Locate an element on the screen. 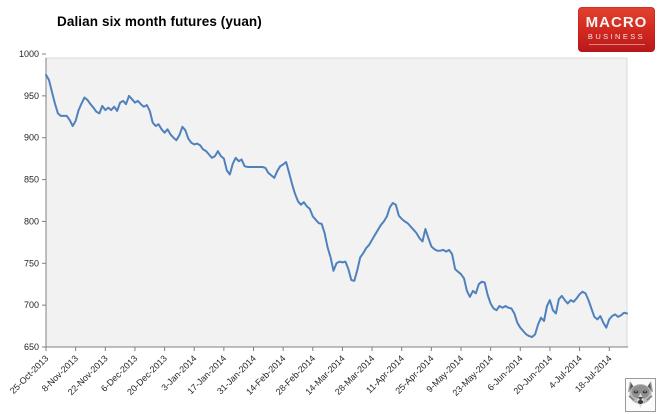 This screenshot has width=658, height=414. y-axis-ticks: 1000 950 900 850 800 750 700 650 is located at coordinates (32, 200).